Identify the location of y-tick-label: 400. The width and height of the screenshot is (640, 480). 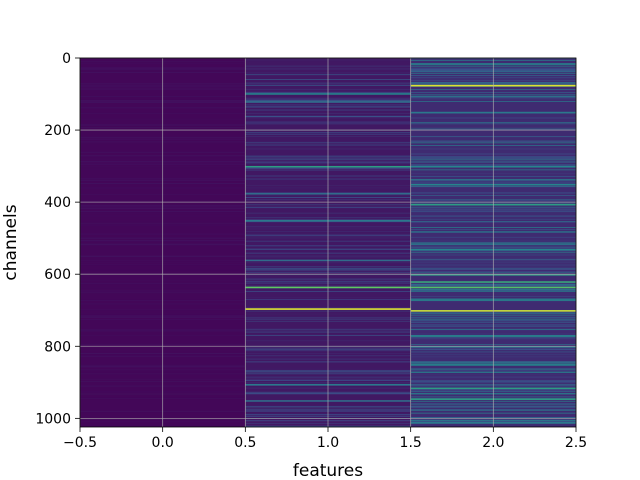
(57, 203).